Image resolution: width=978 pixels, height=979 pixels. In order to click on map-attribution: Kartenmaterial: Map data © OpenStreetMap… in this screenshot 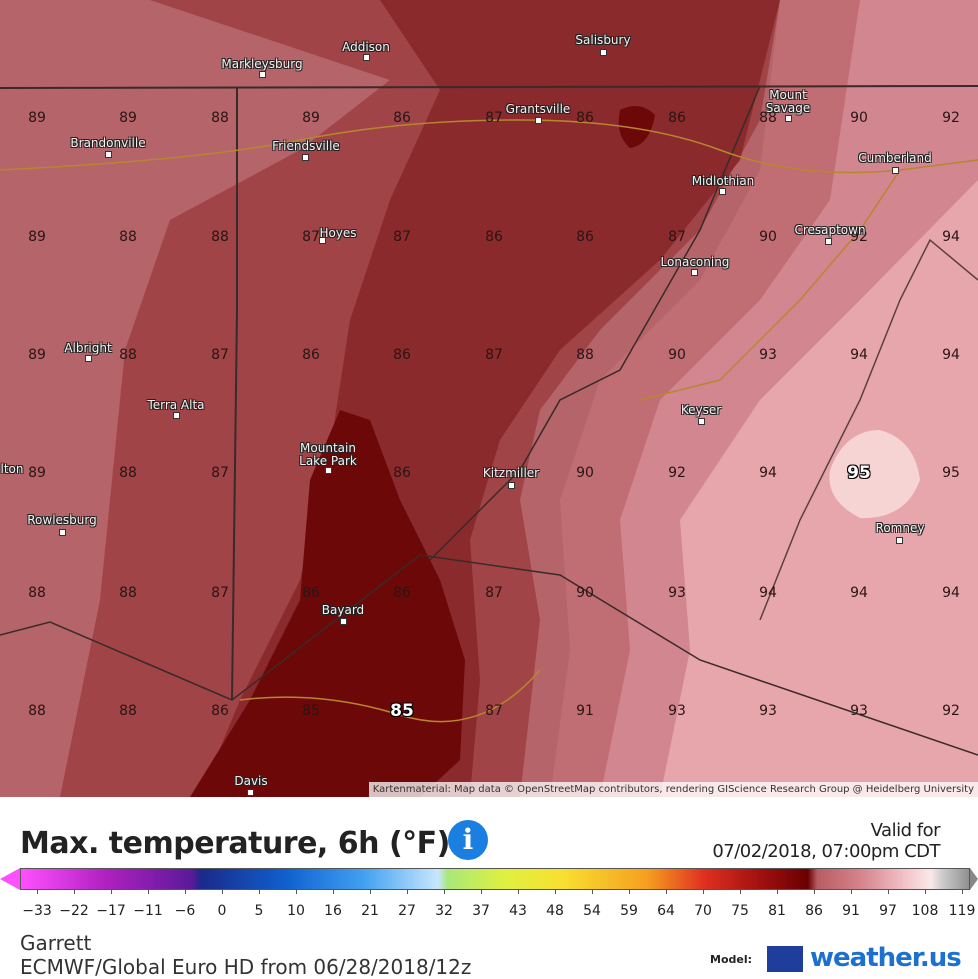, I will do `click(673, 789)`.